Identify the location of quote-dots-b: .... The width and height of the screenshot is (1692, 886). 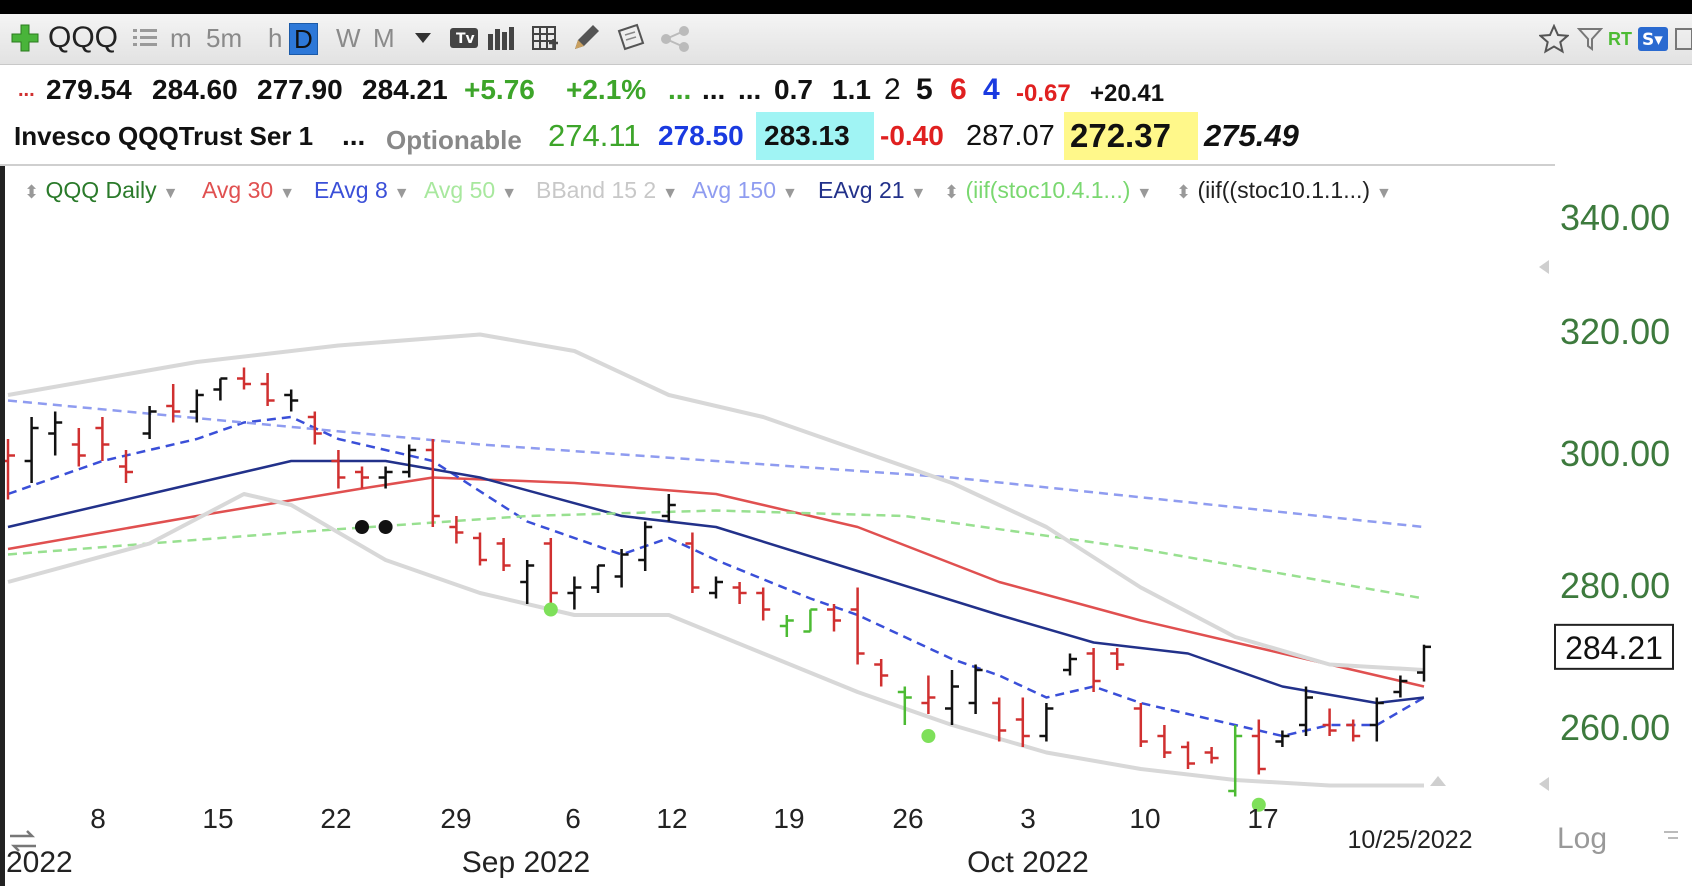
(714, 89).